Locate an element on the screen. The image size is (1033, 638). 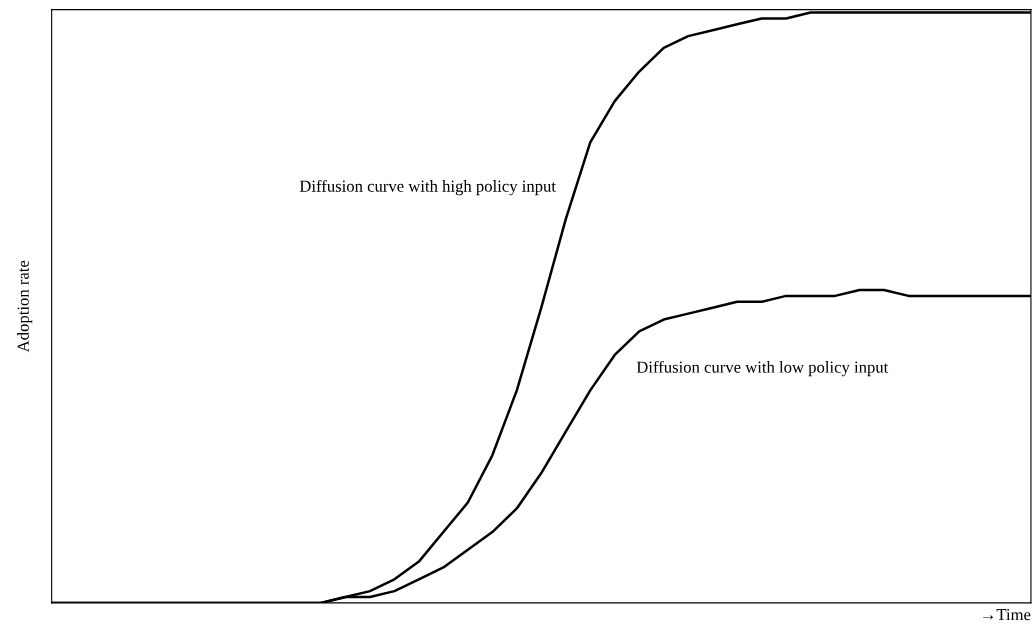
series-label: Diffusion curve with high policy input is located at coordinates (427, 187).